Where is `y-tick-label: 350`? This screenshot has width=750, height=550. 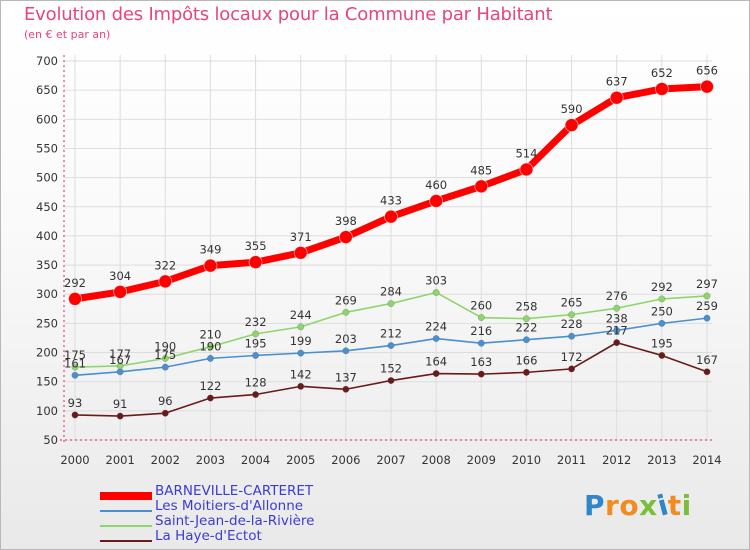 y-tick-label: 350 is located at coordinates (47, 265).